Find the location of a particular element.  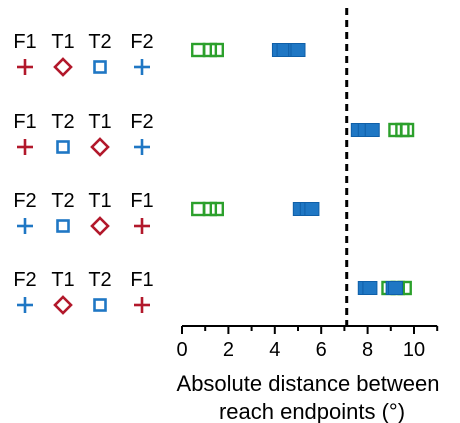

row-4-label-t1: T1 is located at coordinates (62, 280).